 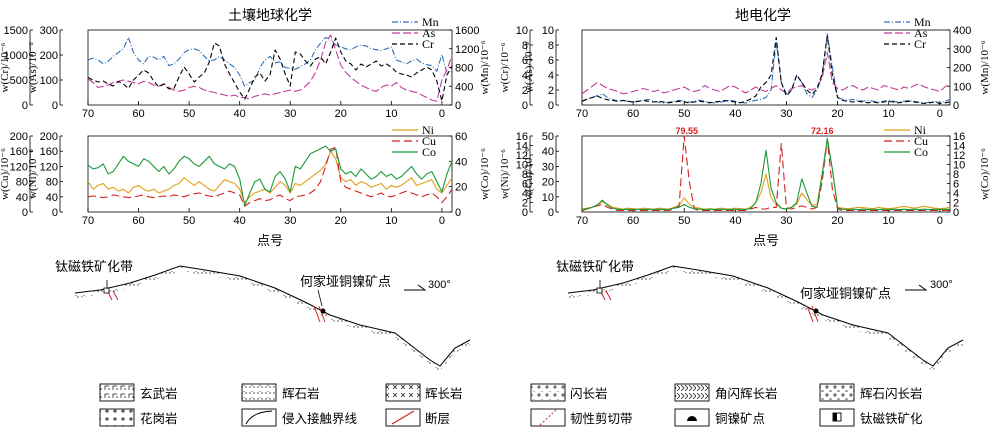 I want to click on pyroxenite-swatch, so click(x=259, y=392).